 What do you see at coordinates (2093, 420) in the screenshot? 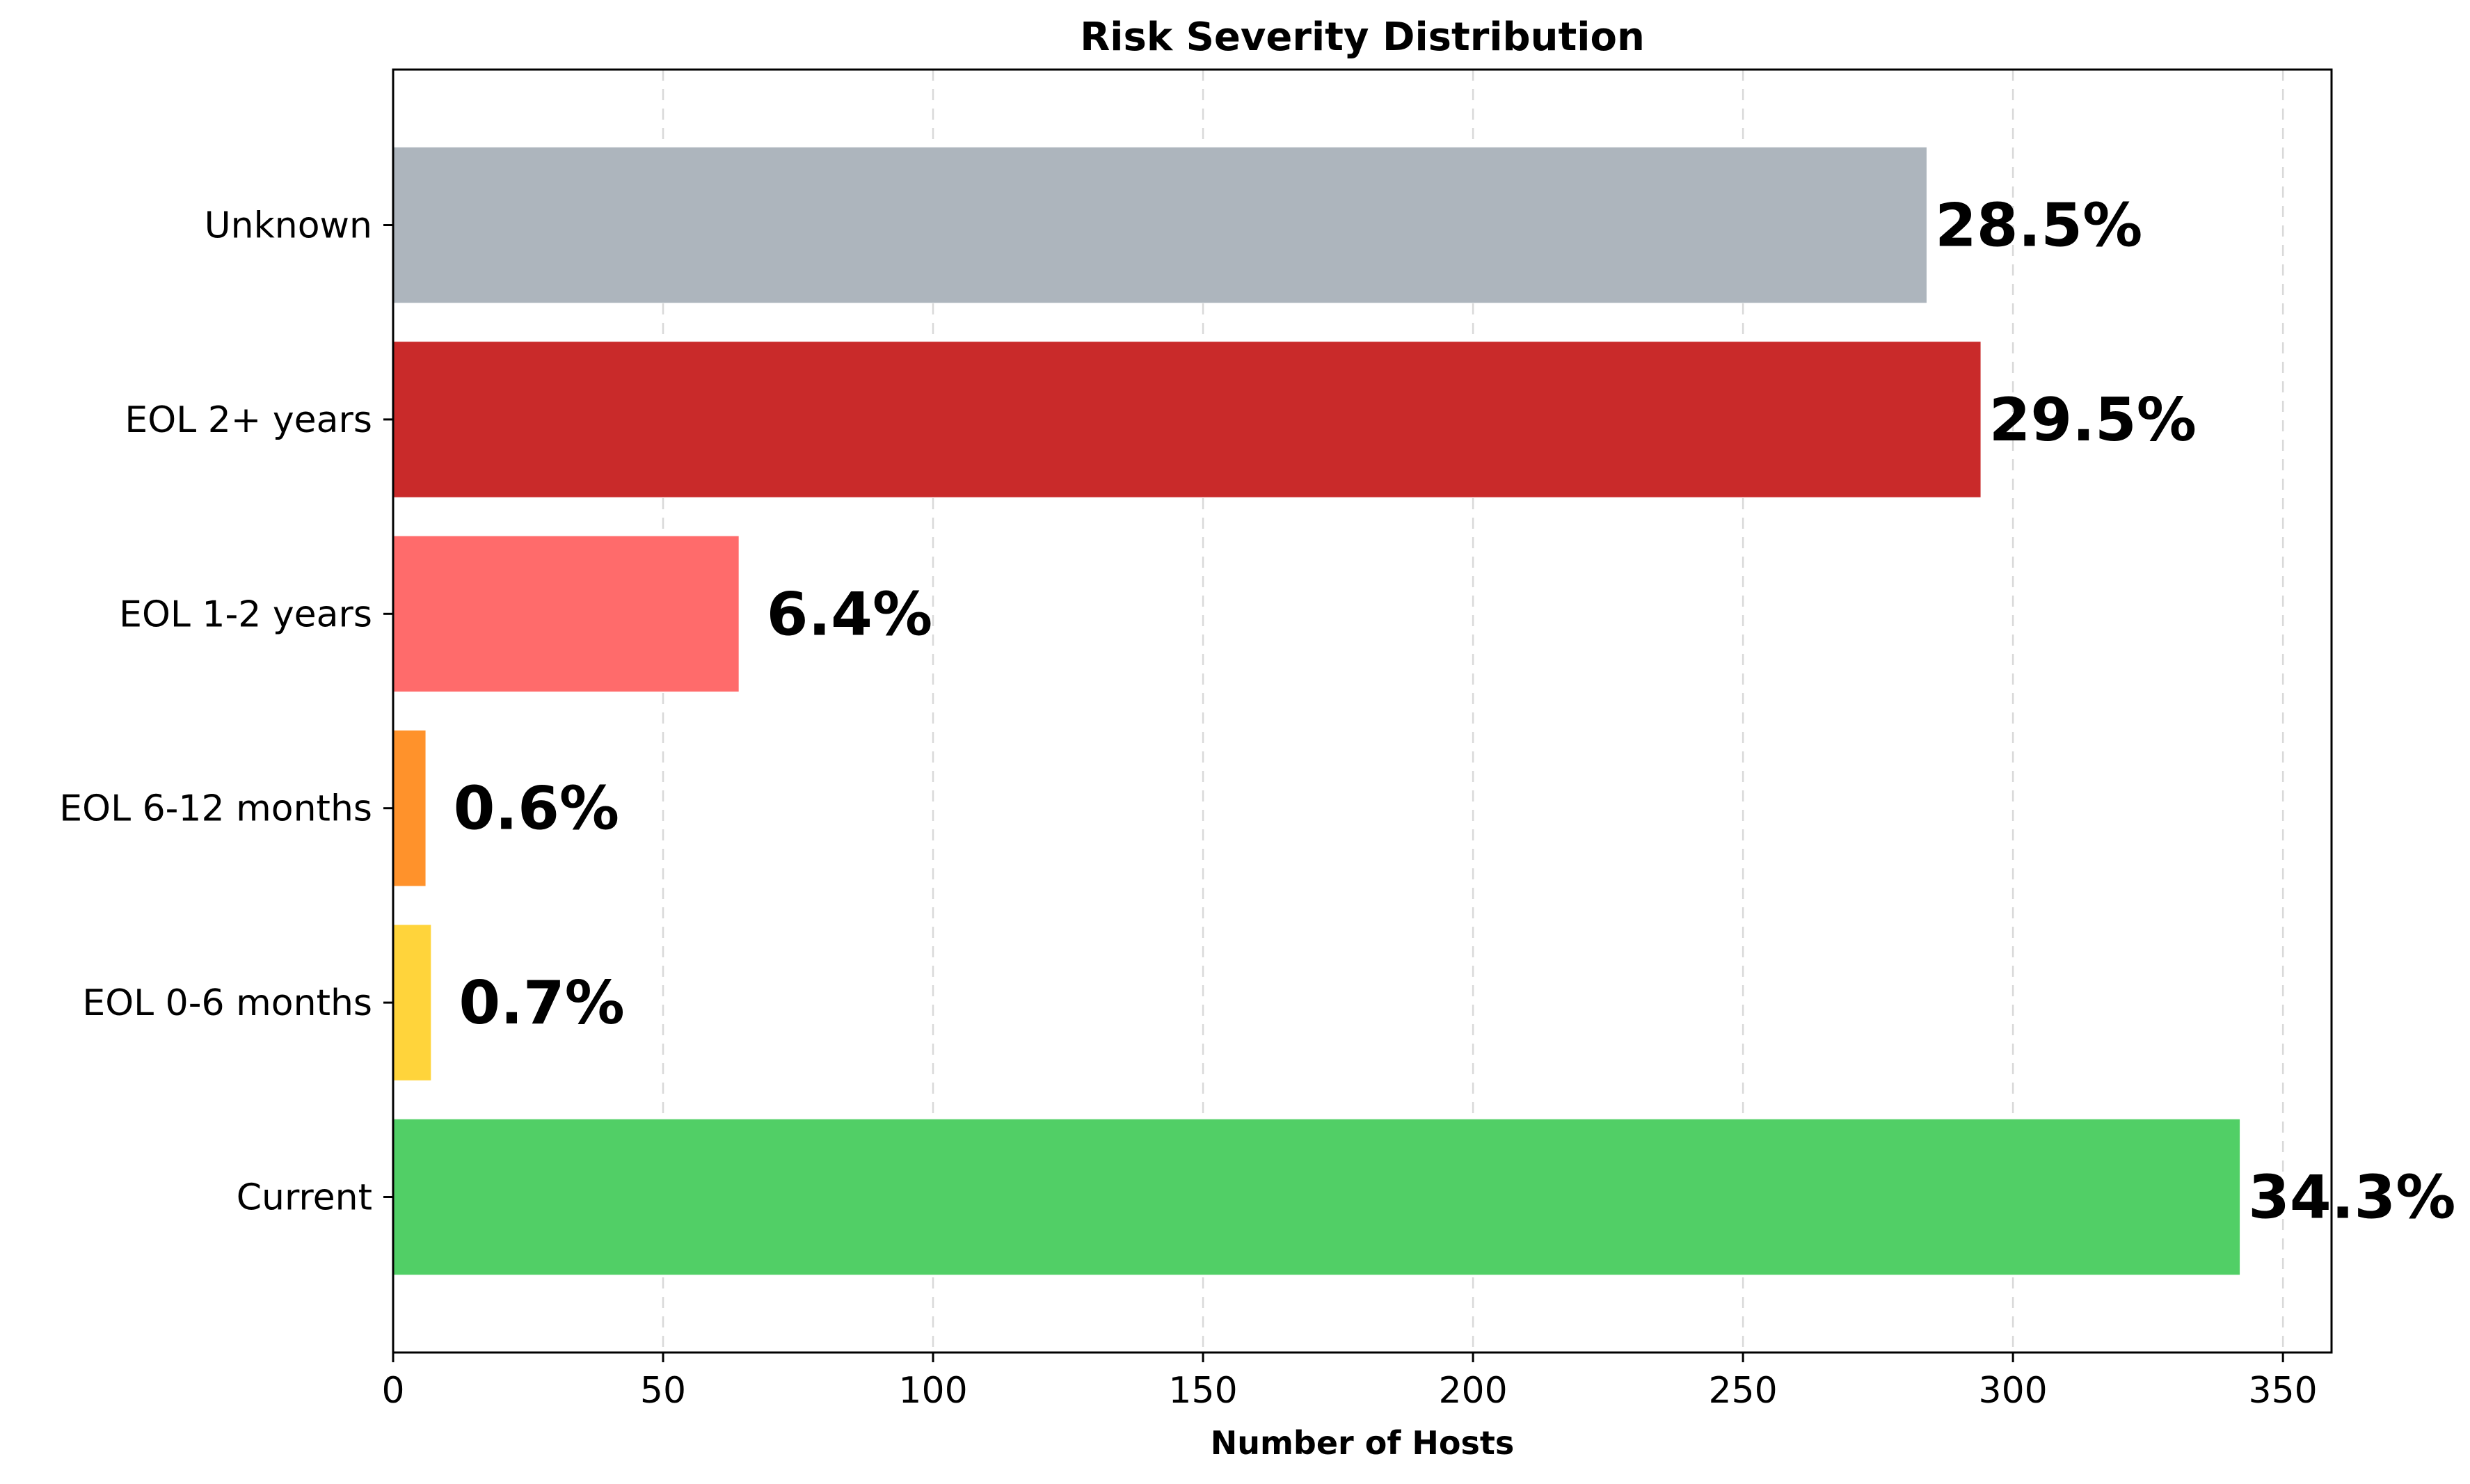
I see `bar-data-label: 29.5%` at bounding box center [2093, 420].